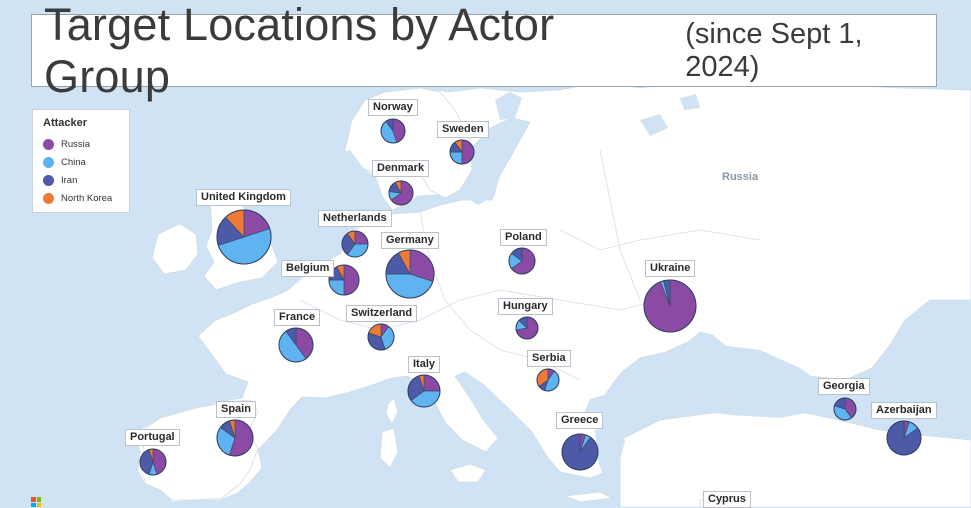 The image size is (971, 508). What do you see at coordinates (468, 473) in the screenshot?
I see `sicily-land` at bounding box center [468, 473].